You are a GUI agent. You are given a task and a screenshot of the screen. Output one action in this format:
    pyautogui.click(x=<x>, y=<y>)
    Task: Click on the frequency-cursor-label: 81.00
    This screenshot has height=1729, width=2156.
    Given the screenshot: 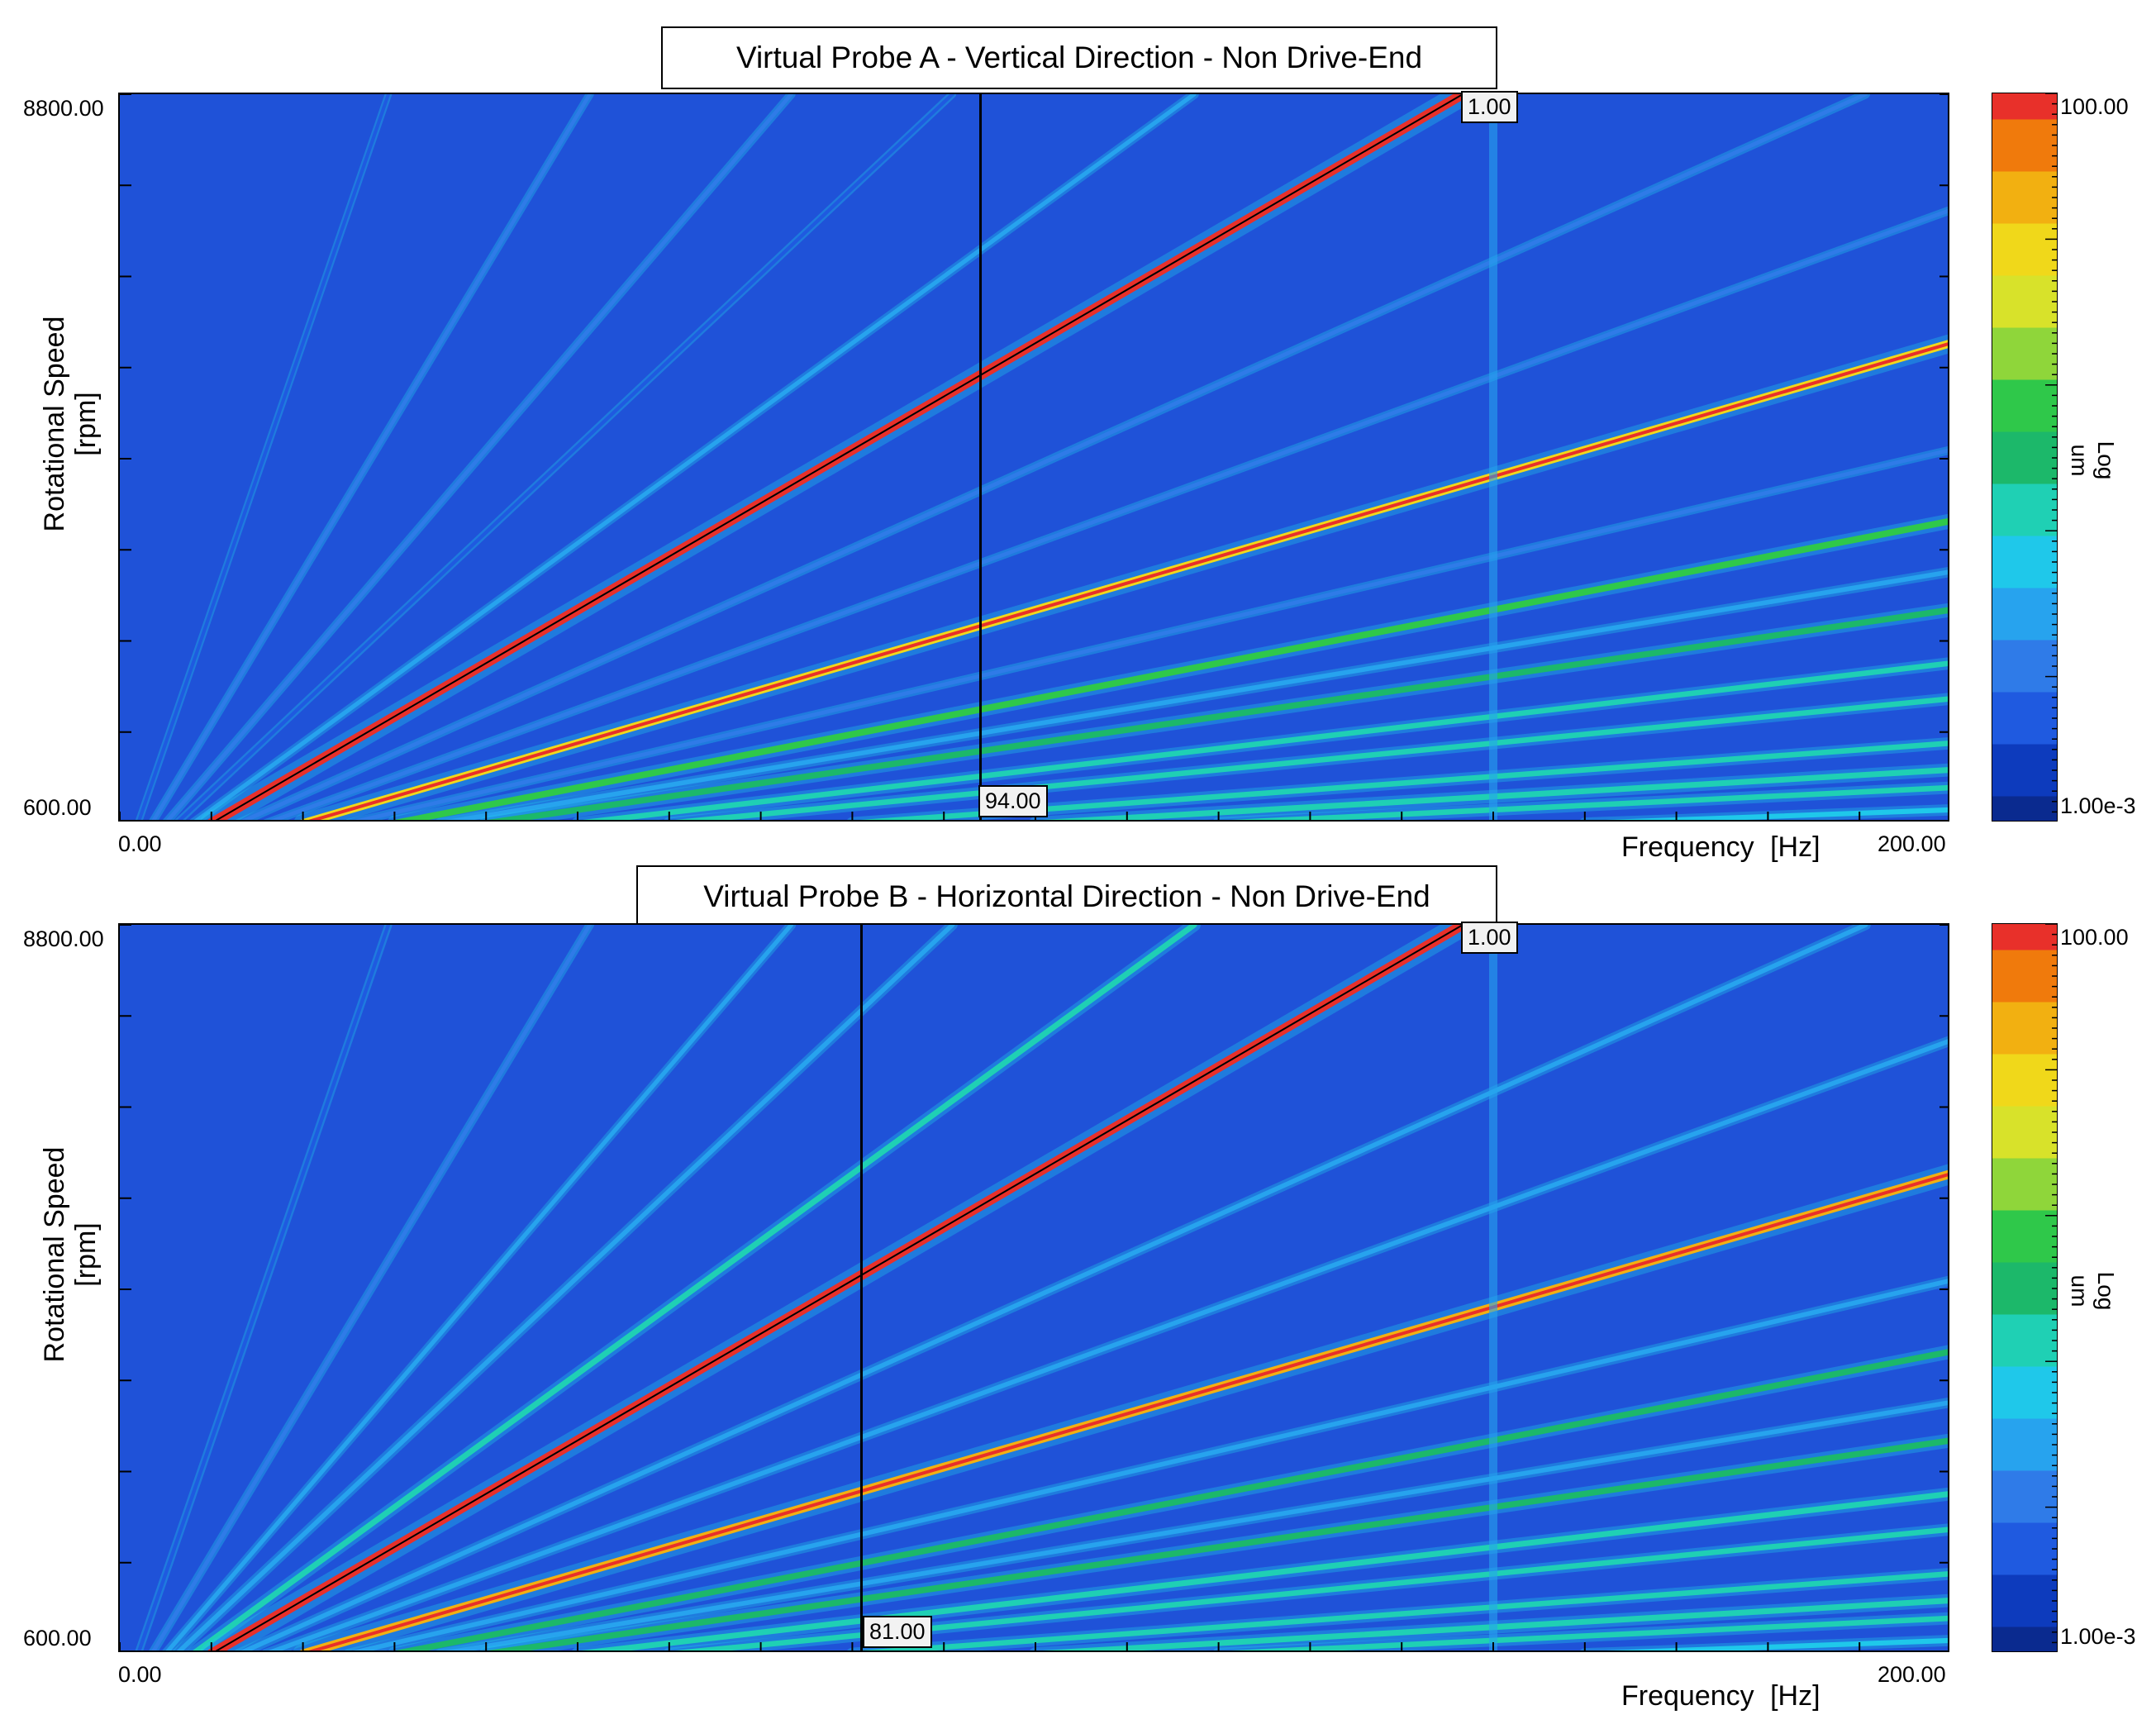 What is the action you would take?
    pyautogui.click(x=898, y=1632)
    